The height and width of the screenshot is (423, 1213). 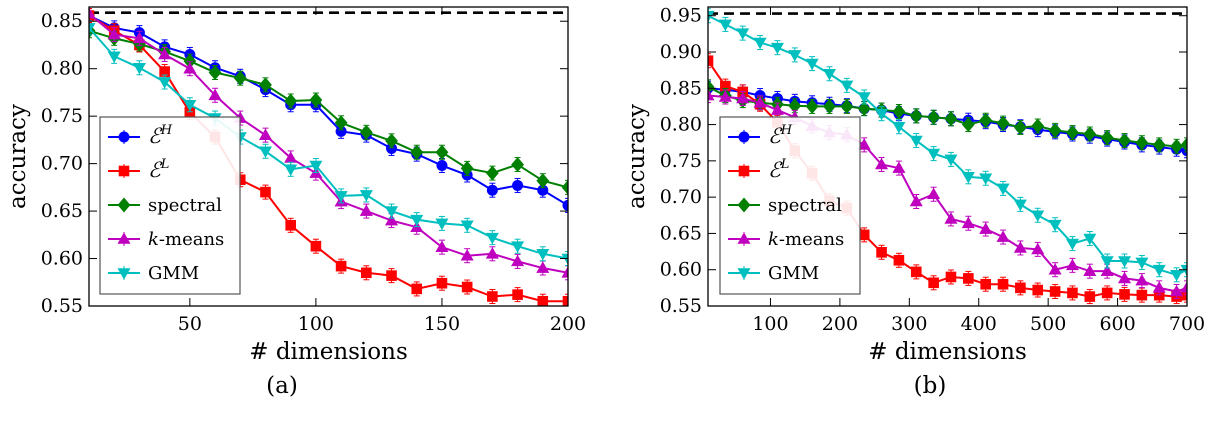 I want to click on x-tick-label: 600, so click(x=1117, y=324).